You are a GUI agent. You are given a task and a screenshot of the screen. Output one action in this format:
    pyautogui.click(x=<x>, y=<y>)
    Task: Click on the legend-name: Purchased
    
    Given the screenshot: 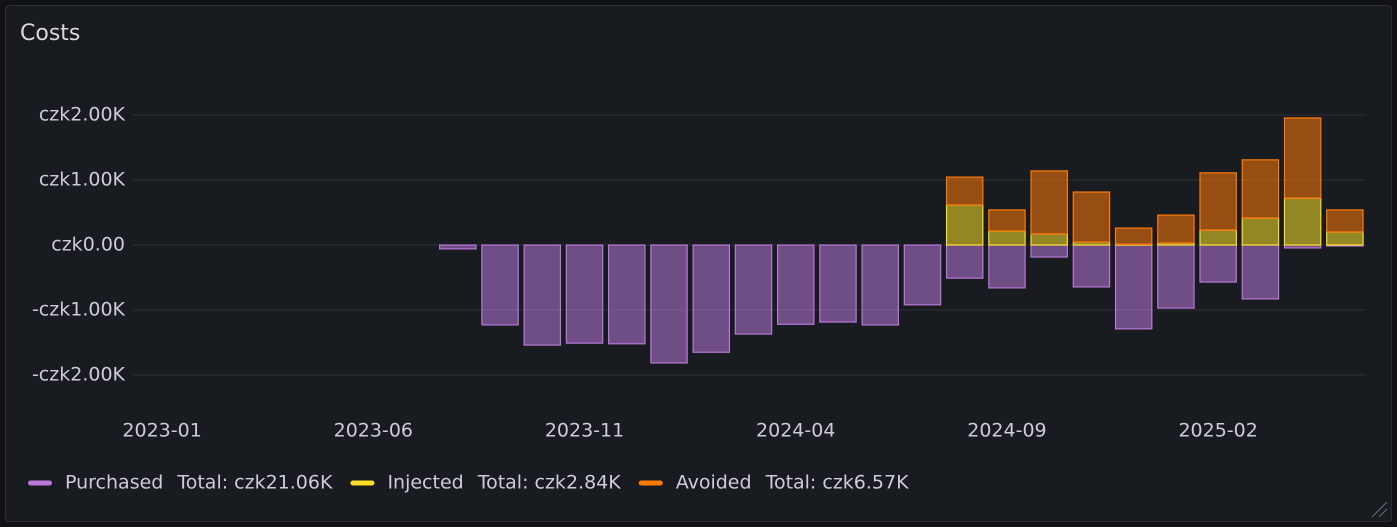 What is the action you would take?
    pyautogui.click(x=114, y=483)
    